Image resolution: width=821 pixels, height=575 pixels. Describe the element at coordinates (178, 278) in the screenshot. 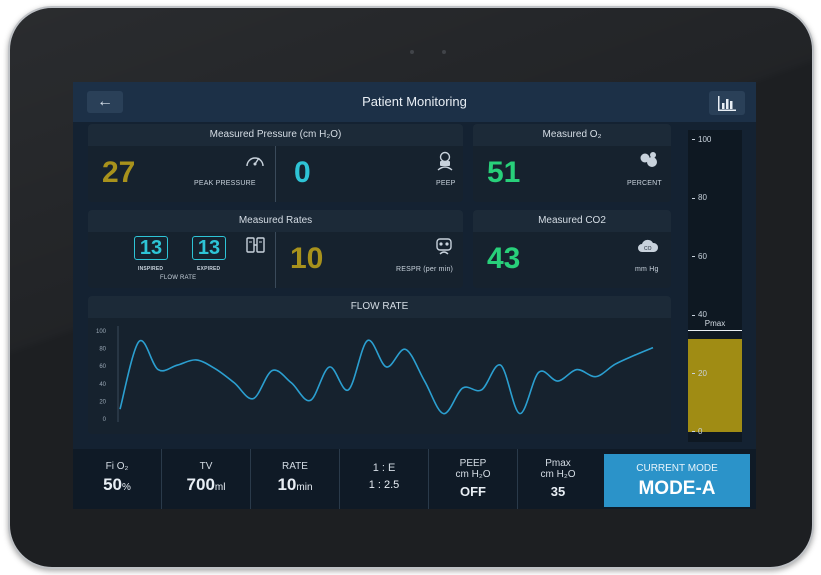

I see `flow-rate-label: FLOW RATE` at that location.